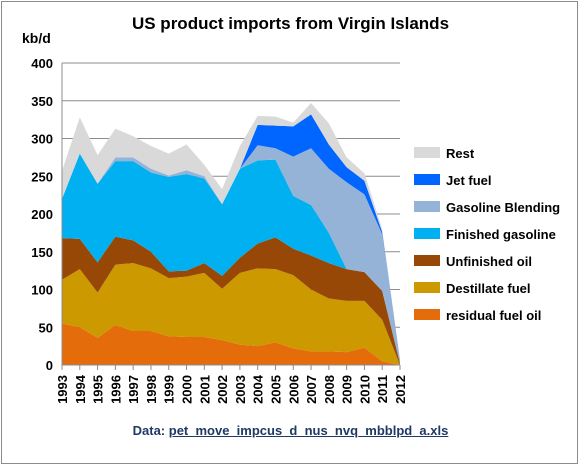 This screenshot has width=581, height=467. I want to click on source-file-link: pet_move_impcus_d_nus_nvq_mbblpd_a.xls, so click(308, 430).